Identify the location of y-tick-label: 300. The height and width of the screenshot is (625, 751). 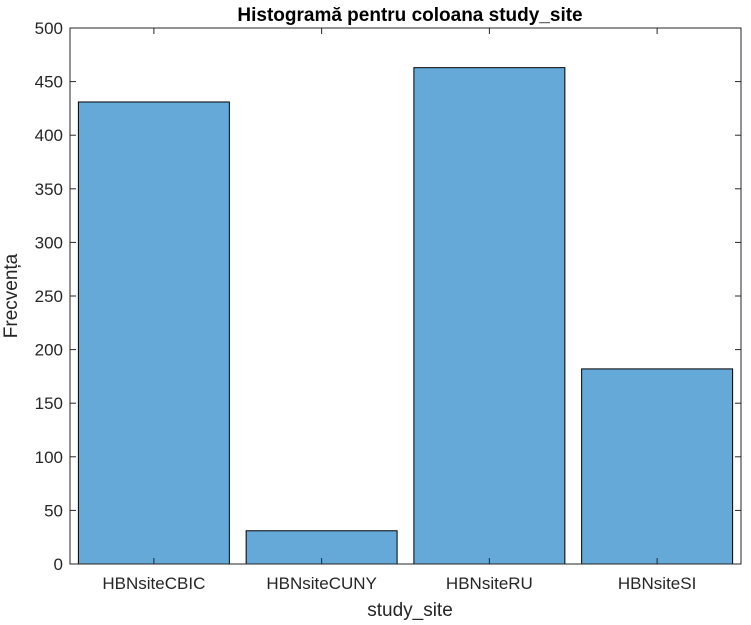
(49, 242).